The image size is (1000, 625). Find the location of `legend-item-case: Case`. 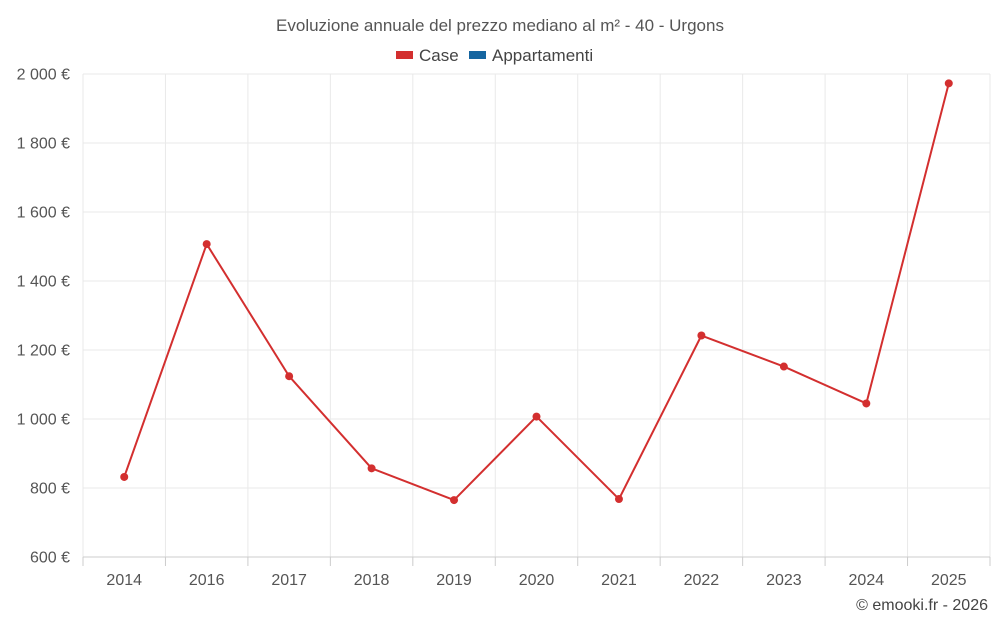

legend-item-case: Case is located at coordinates (427, 55).